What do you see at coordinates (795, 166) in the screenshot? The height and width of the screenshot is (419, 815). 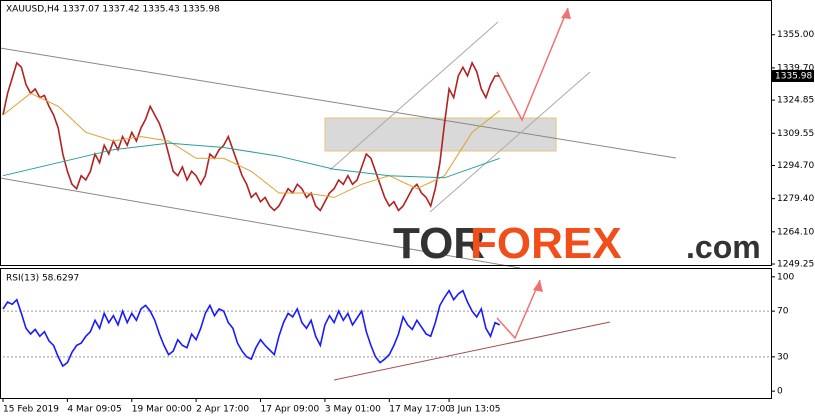 I see `y-tick-label: 1294.70` at bounding box center [795, 166].